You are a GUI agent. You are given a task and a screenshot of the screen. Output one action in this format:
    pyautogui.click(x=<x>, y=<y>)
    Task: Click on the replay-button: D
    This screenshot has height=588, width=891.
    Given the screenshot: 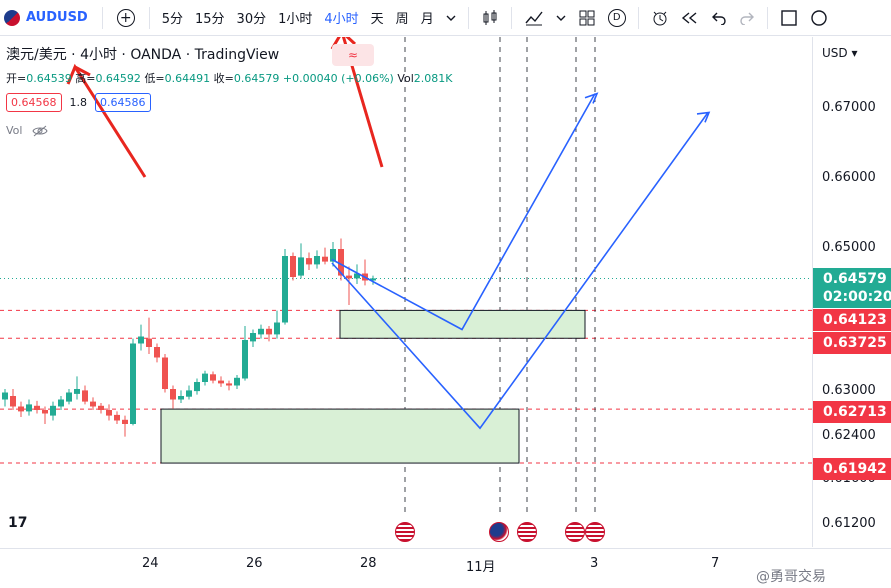 What is the action you would take?
    pyautogui.click(x=617, y=18)
    